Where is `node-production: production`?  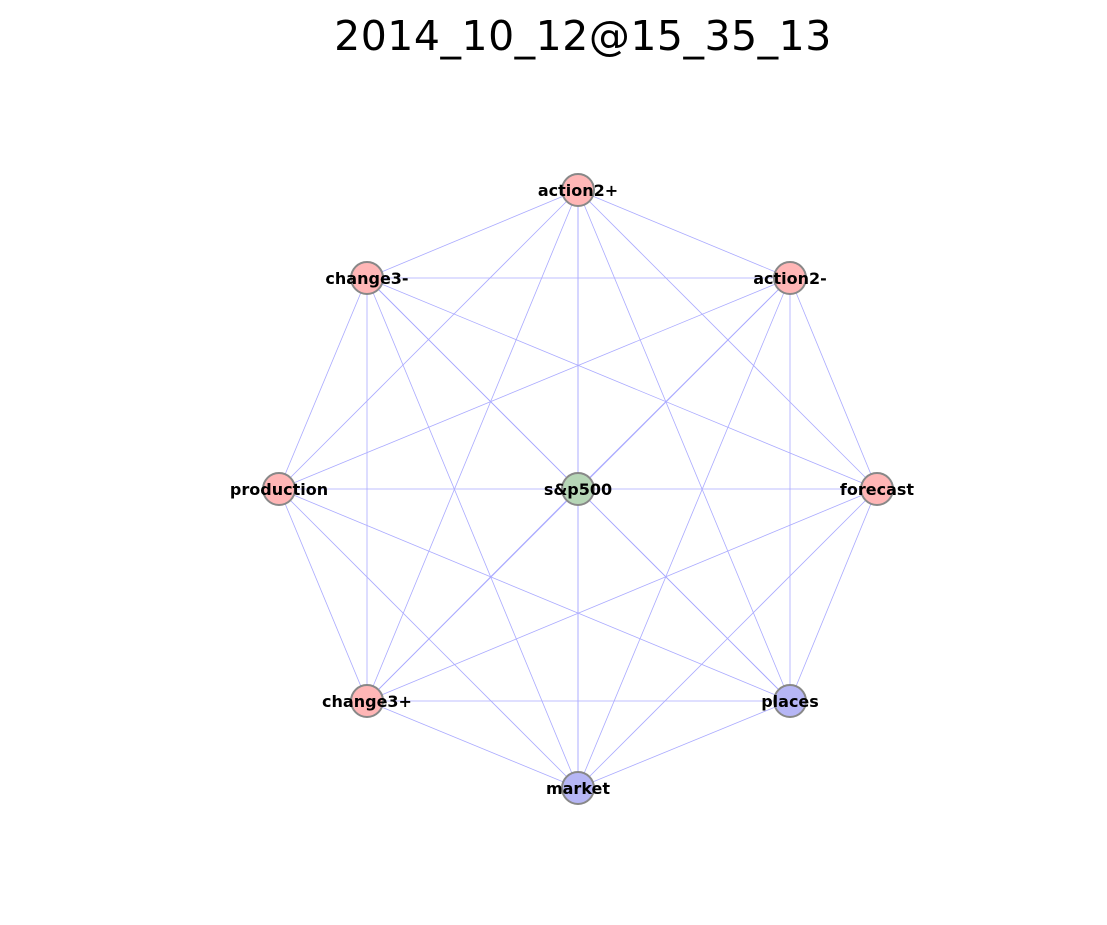 node-production: production is located at coordinates (279, 489).